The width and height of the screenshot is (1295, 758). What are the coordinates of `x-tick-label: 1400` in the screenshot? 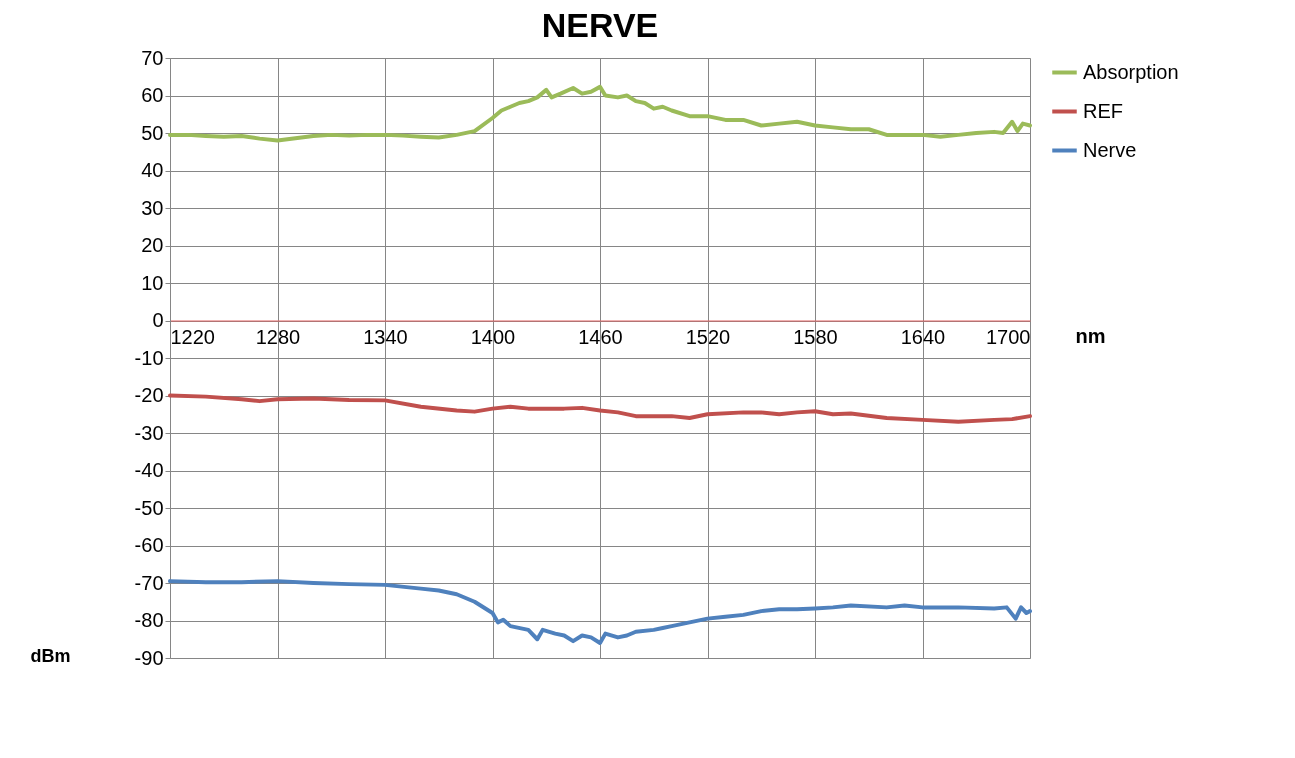 It's located at (493, 337).